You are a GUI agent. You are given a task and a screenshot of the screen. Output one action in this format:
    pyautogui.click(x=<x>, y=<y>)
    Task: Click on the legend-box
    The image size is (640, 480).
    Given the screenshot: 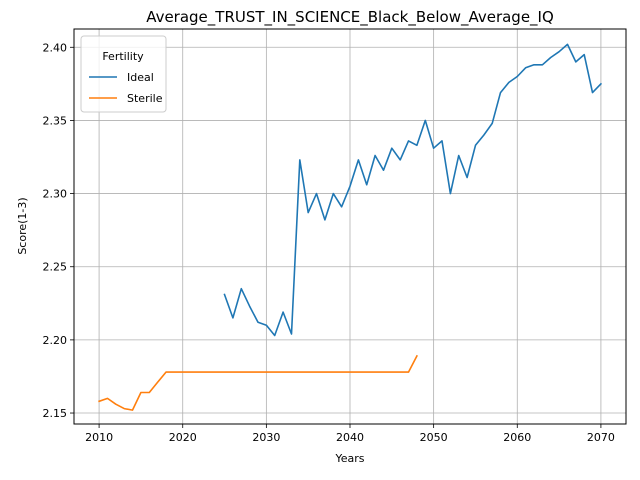 What is the action you would take?
    pyautogui.click(x=123, y=74)
    